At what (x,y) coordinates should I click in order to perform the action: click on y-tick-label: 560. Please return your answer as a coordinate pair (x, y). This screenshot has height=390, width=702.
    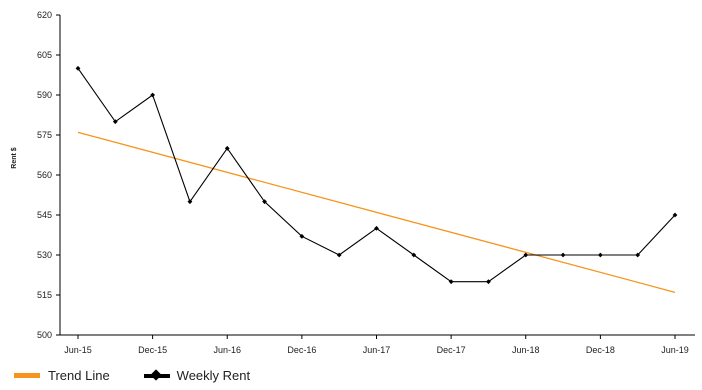
    Looking at the image, I should click on (44, 175).